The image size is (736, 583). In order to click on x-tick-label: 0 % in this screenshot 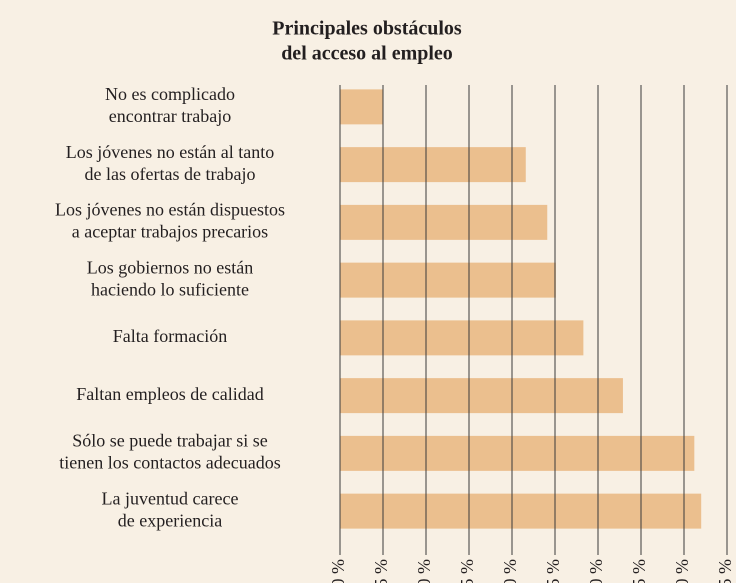, I will do `click(338, 571)`.